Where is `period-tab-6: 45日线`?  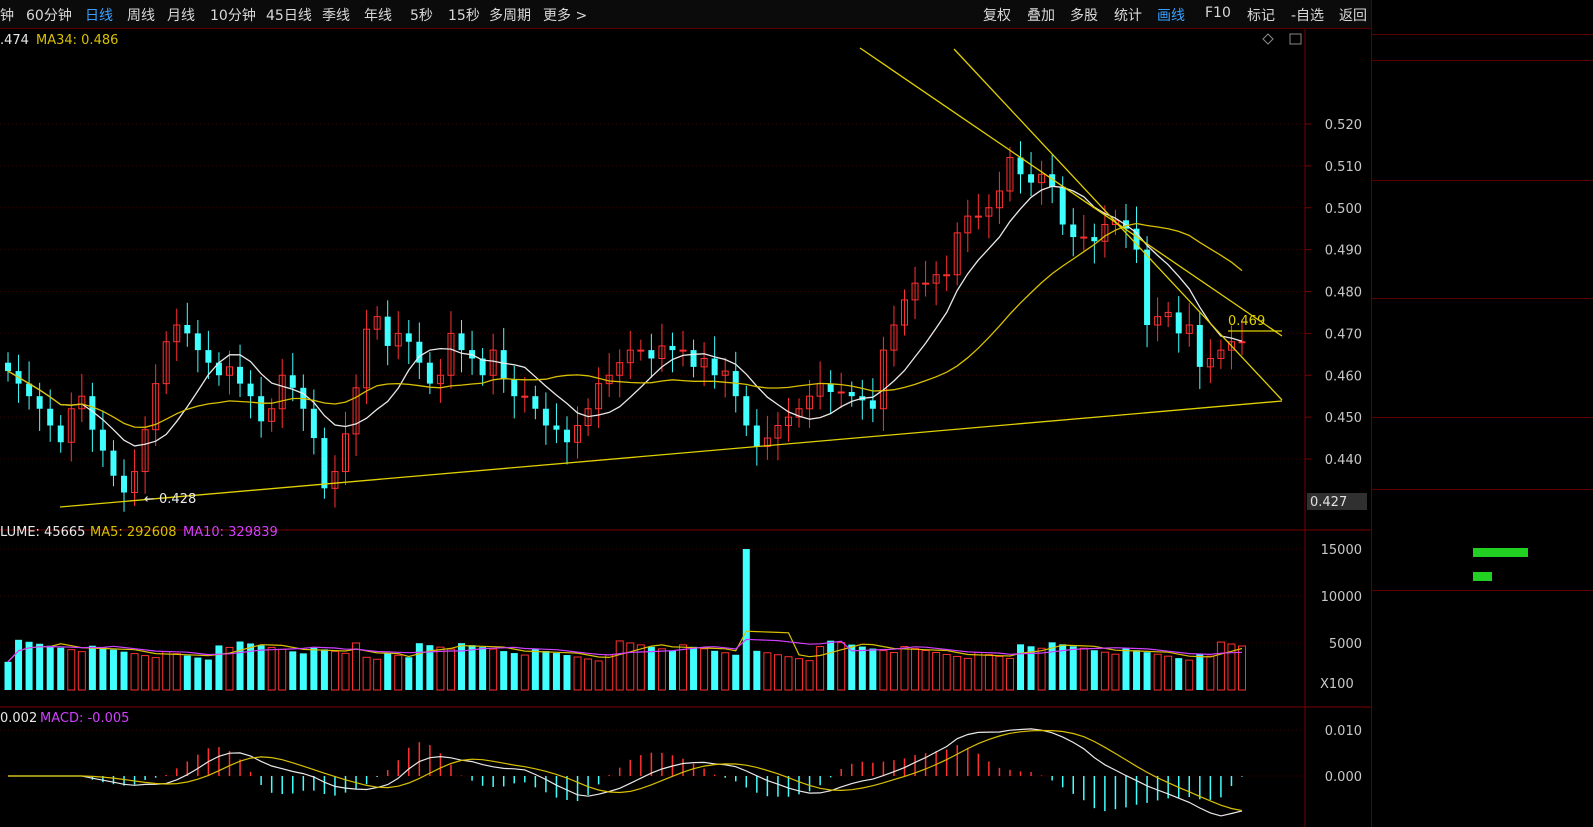 period-tab-6: 45日线 is located at coordinates (289, 16).